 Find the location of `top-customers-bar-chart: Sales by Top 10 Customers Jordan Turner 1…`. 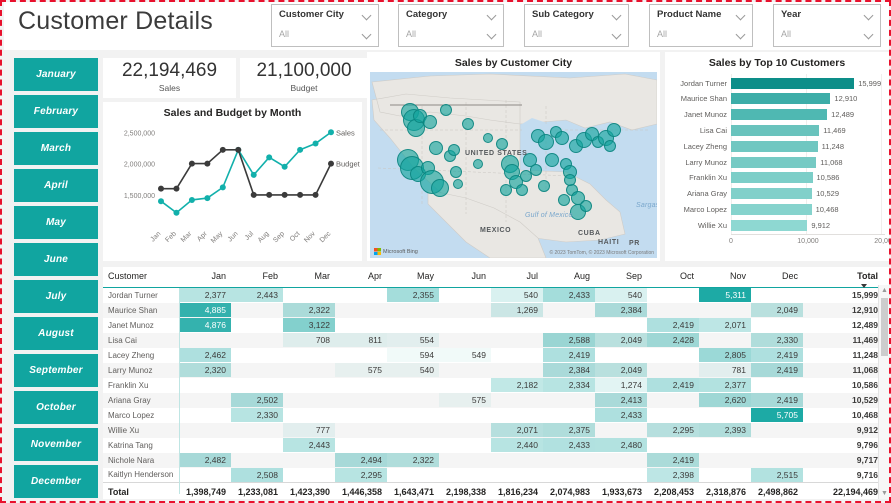

top-customers-bar-chart: Sales by Top 10 Customers Jordan Turner 1… is located at coordinates (777, 156).